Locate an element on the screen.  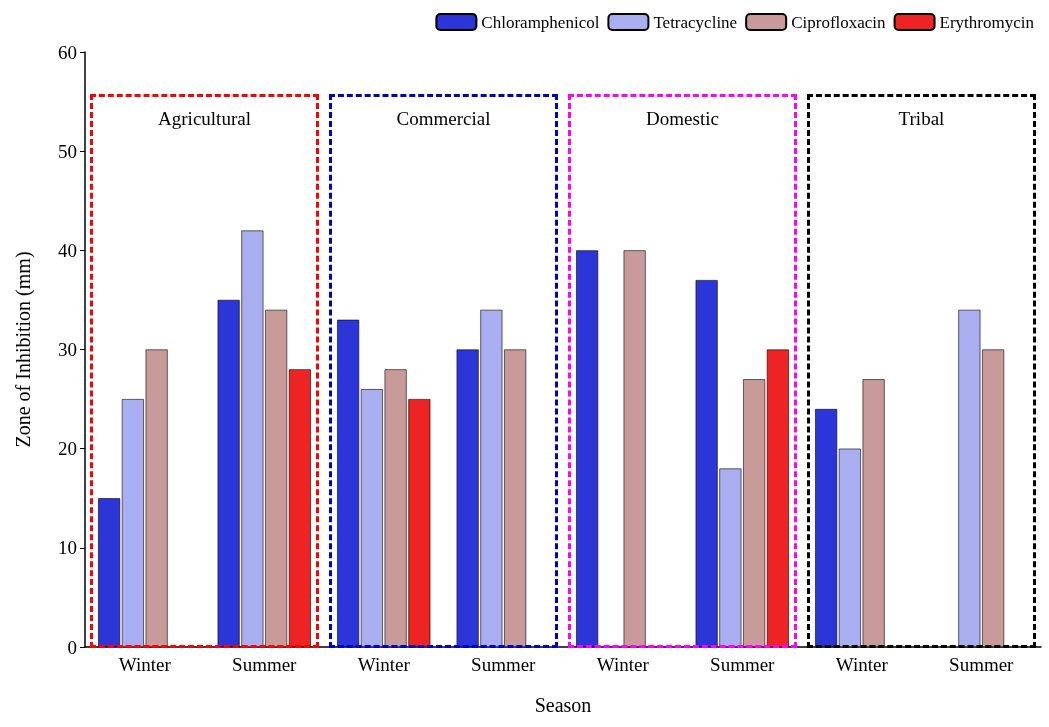
x-axis-title: Season is located at coordinates (563, 705).